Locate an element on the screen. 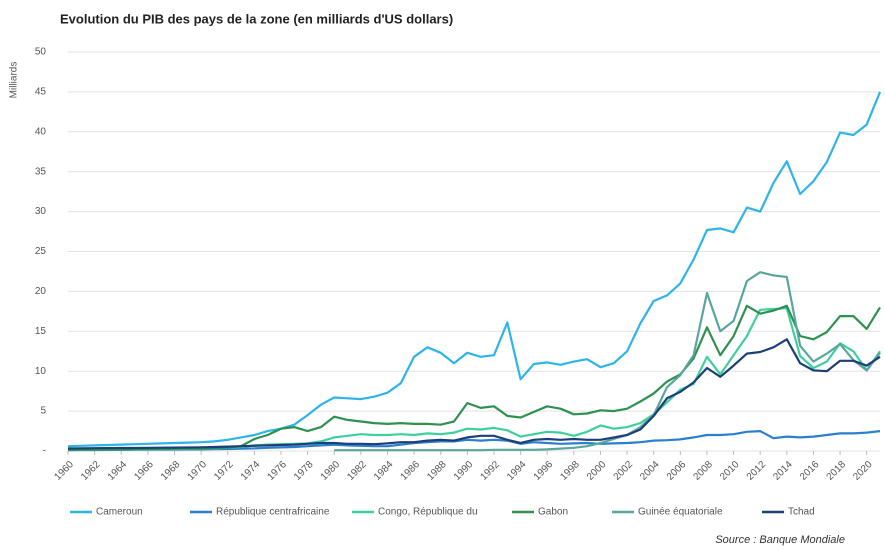 This screenshot has height=550, width=885. x-tick-label: 1966 is located at coordinates (144, 471).